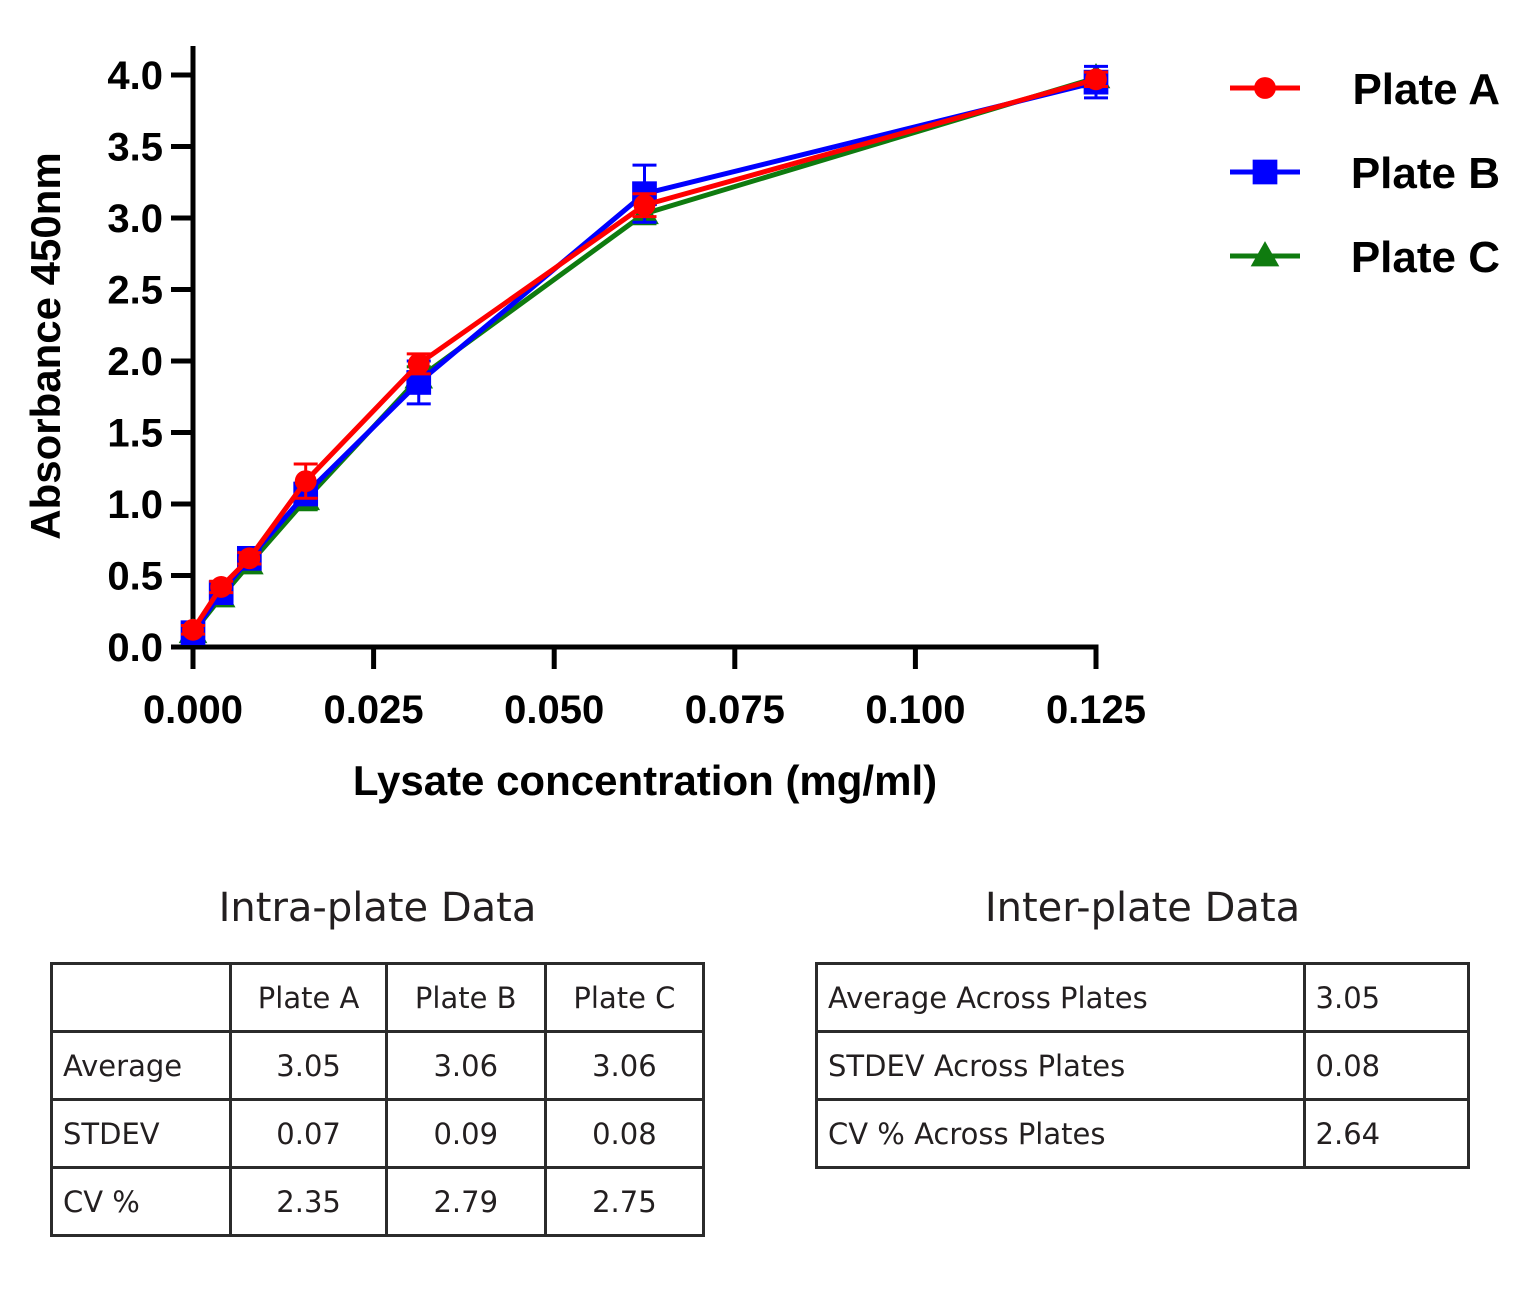 The image size is (1520, 1307). Describe the element at coordinates (377, 908) in the screenshot. I see `intra-plate-title: Intra-plate Data` at that location.